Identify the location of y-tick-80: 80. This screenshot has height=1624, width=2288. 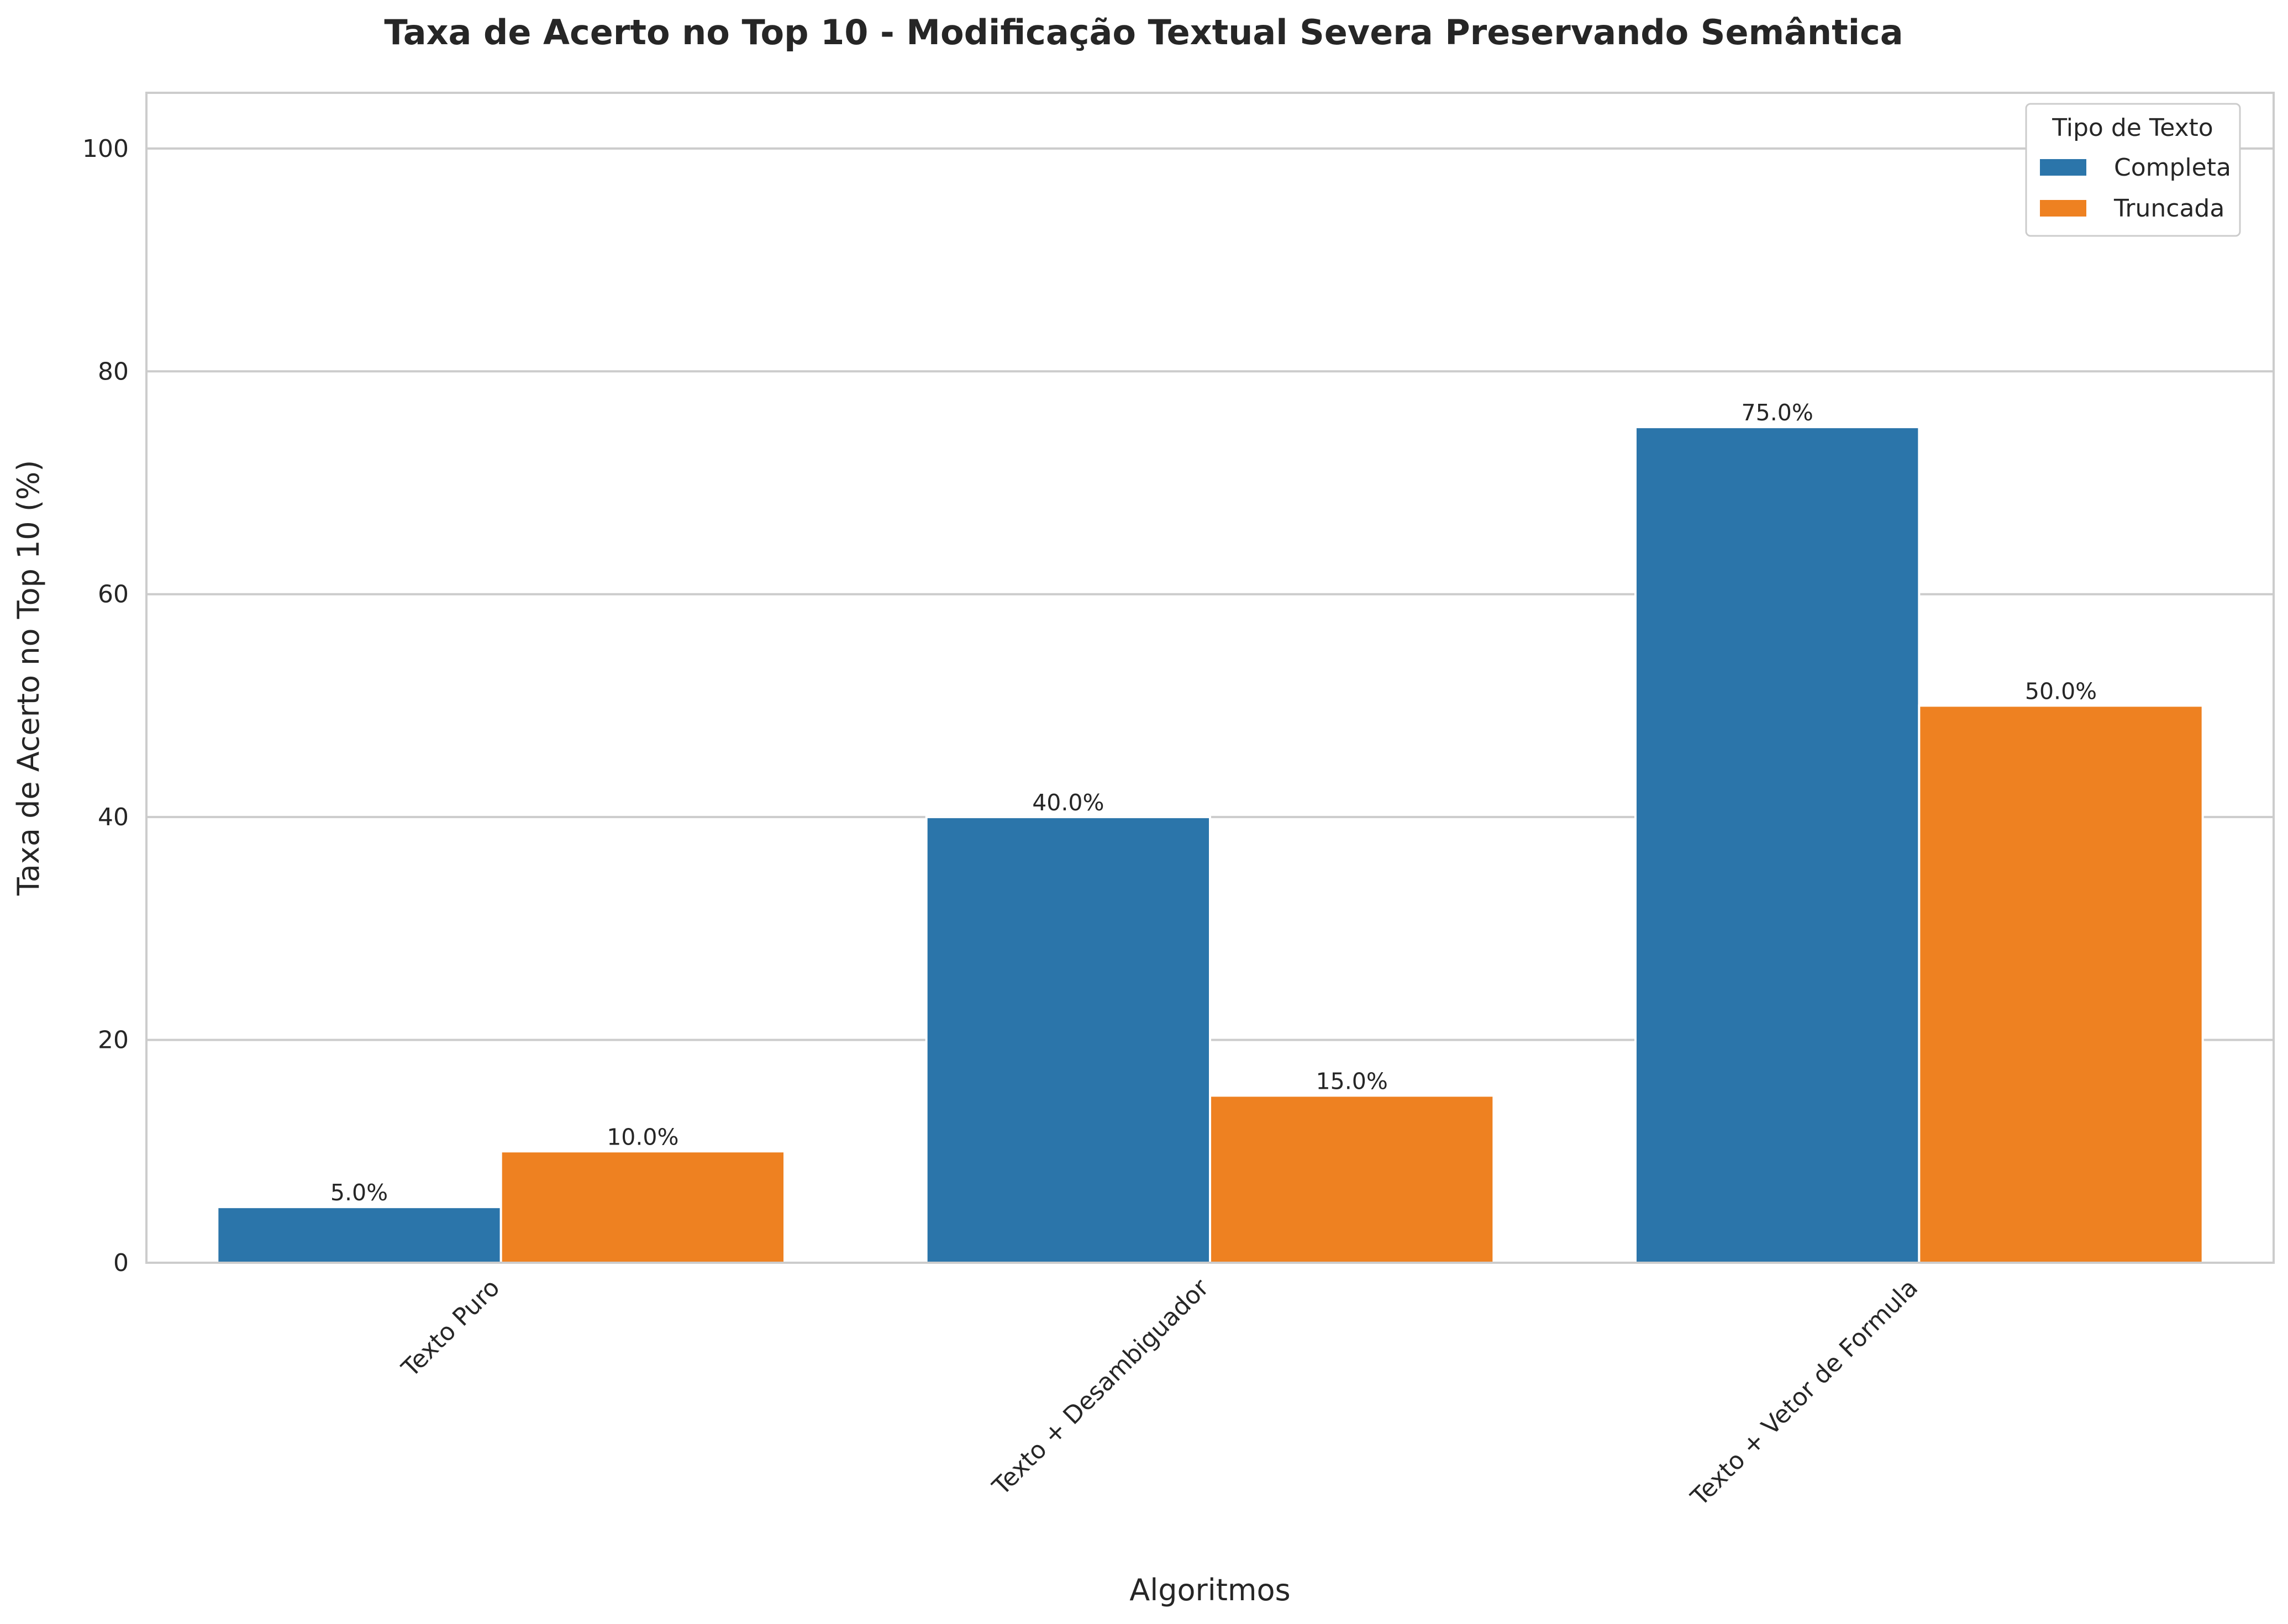
(113, 371).